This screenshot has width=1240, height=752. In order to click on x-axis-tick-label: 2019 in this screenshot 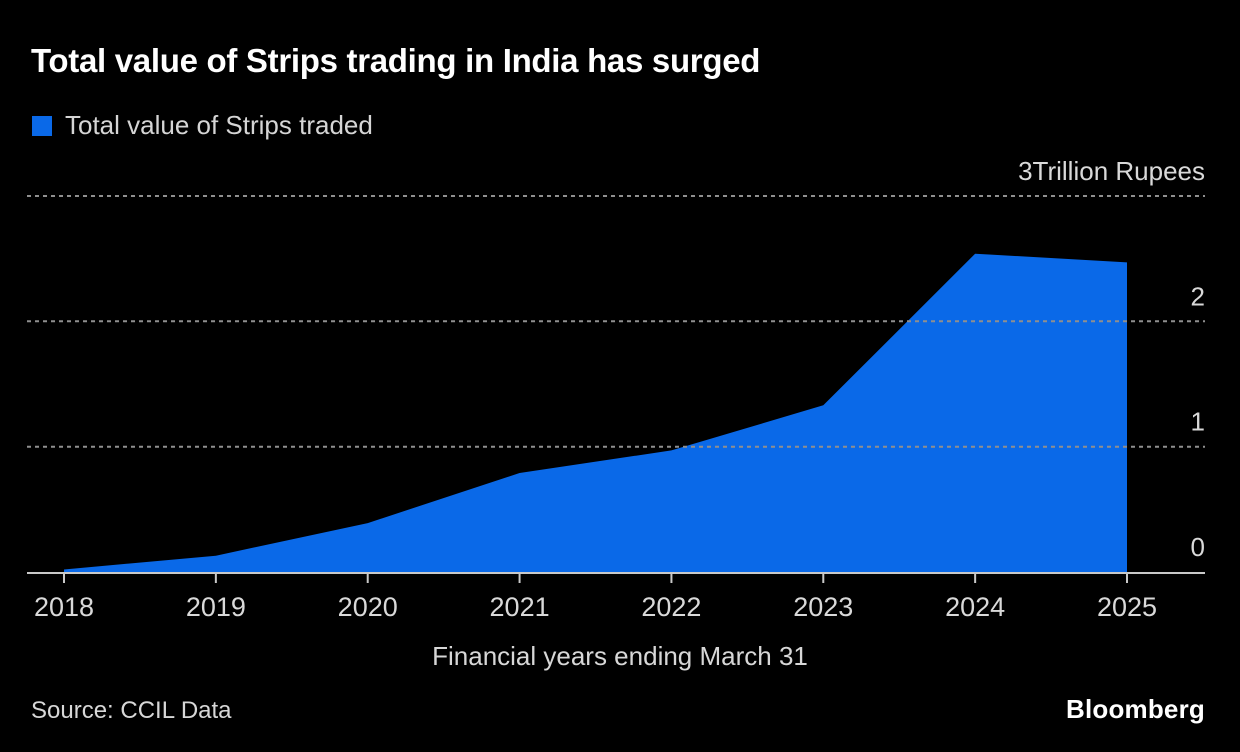, I will do `click(216, 607)`.